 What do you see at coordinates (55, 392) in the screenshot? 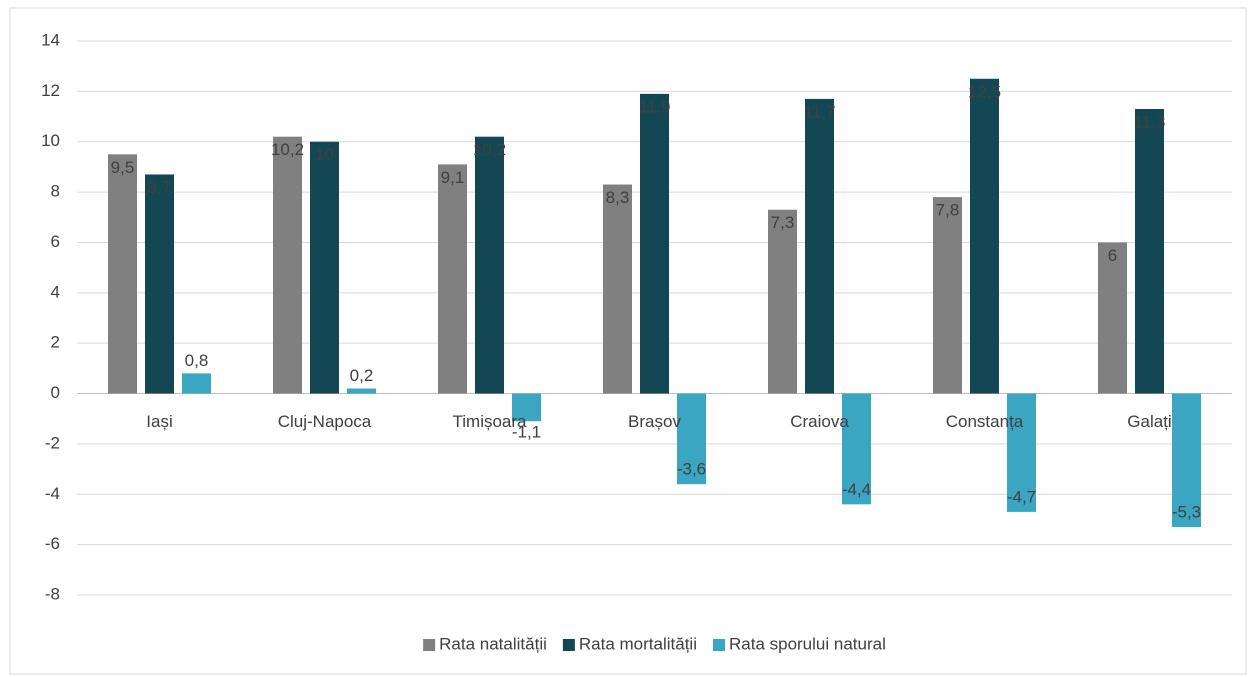
I see `y-tick-label: 0` at bounding box center [55, 392].